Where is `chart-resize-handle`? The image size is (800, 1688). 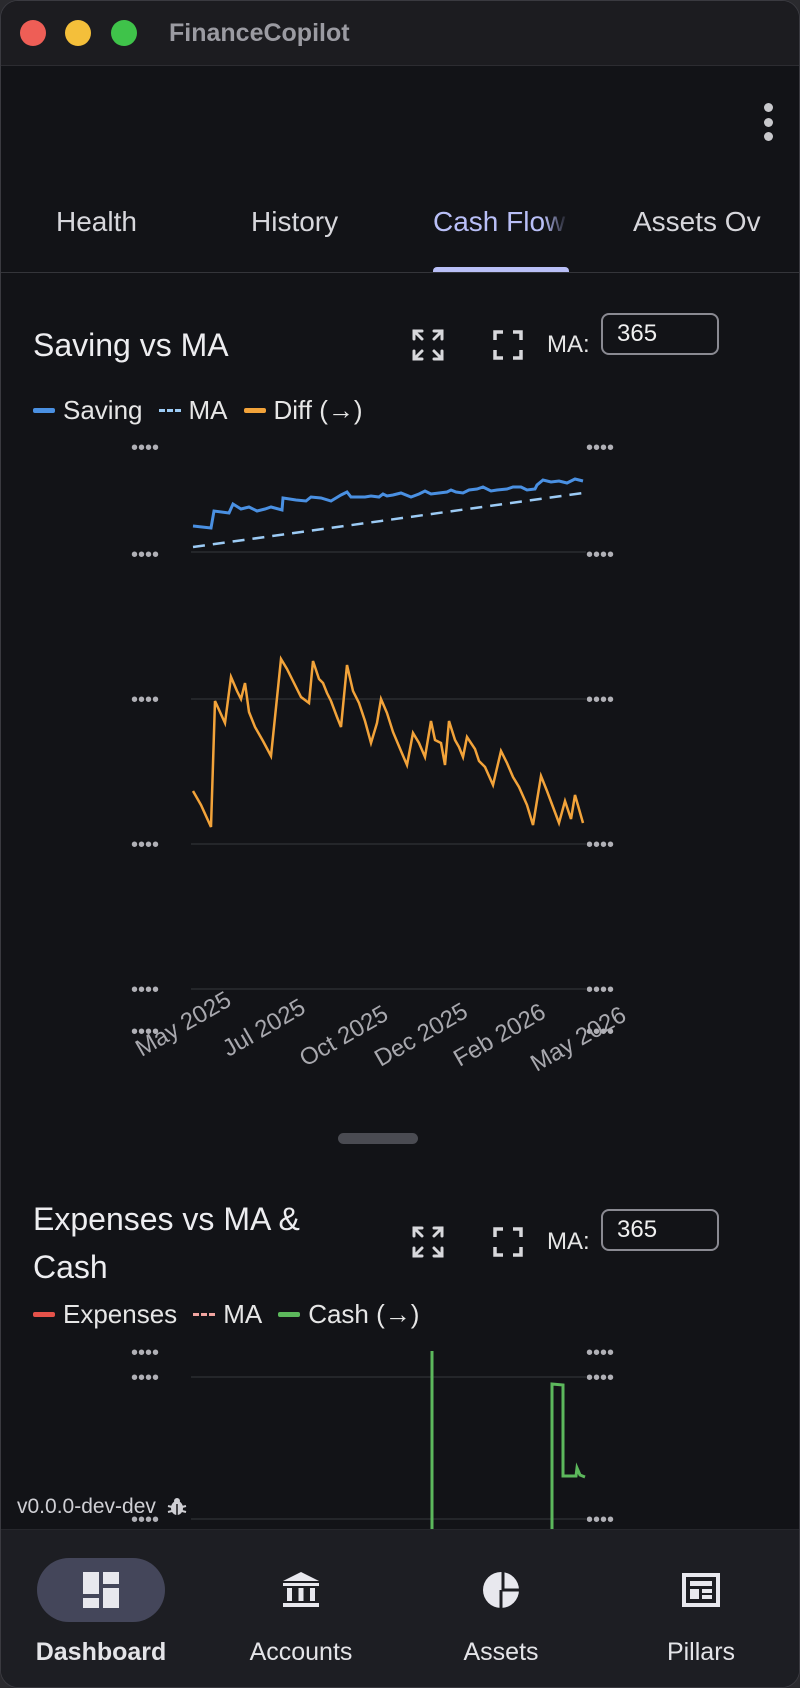 chart-resize-handle is located at coordinates (378, 1138).